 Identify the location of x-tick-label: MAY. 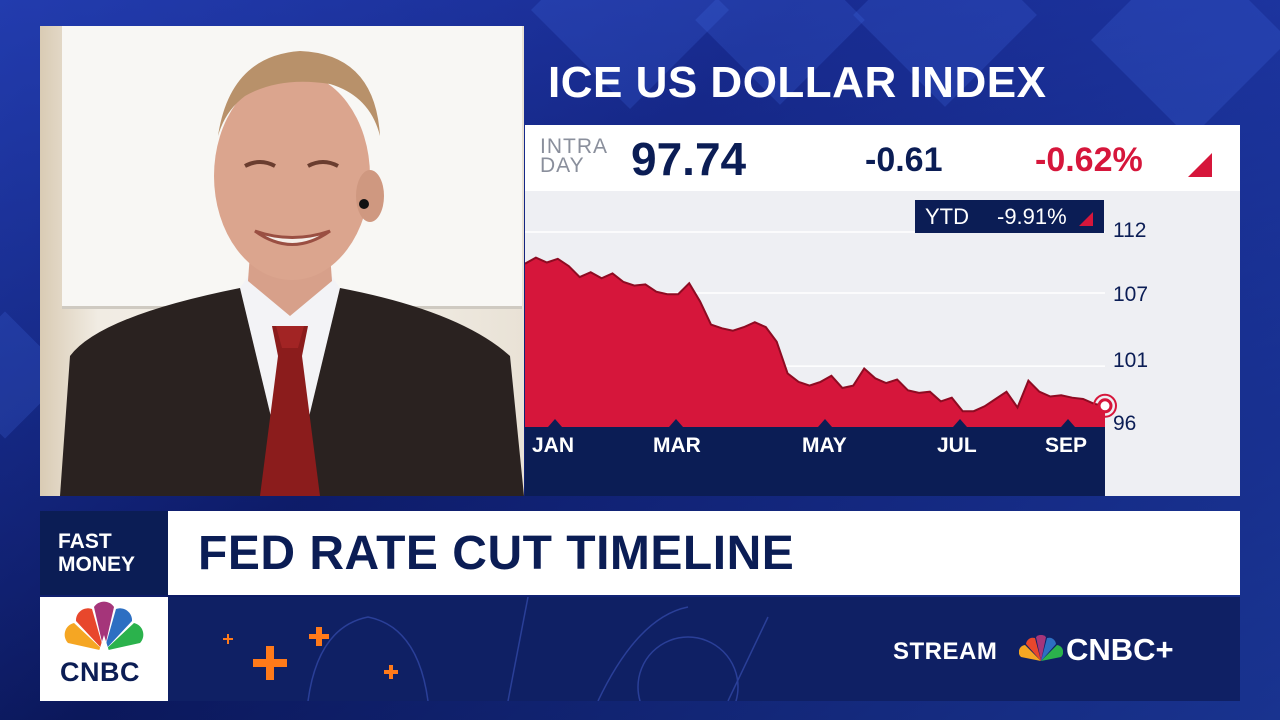
(824, 445).